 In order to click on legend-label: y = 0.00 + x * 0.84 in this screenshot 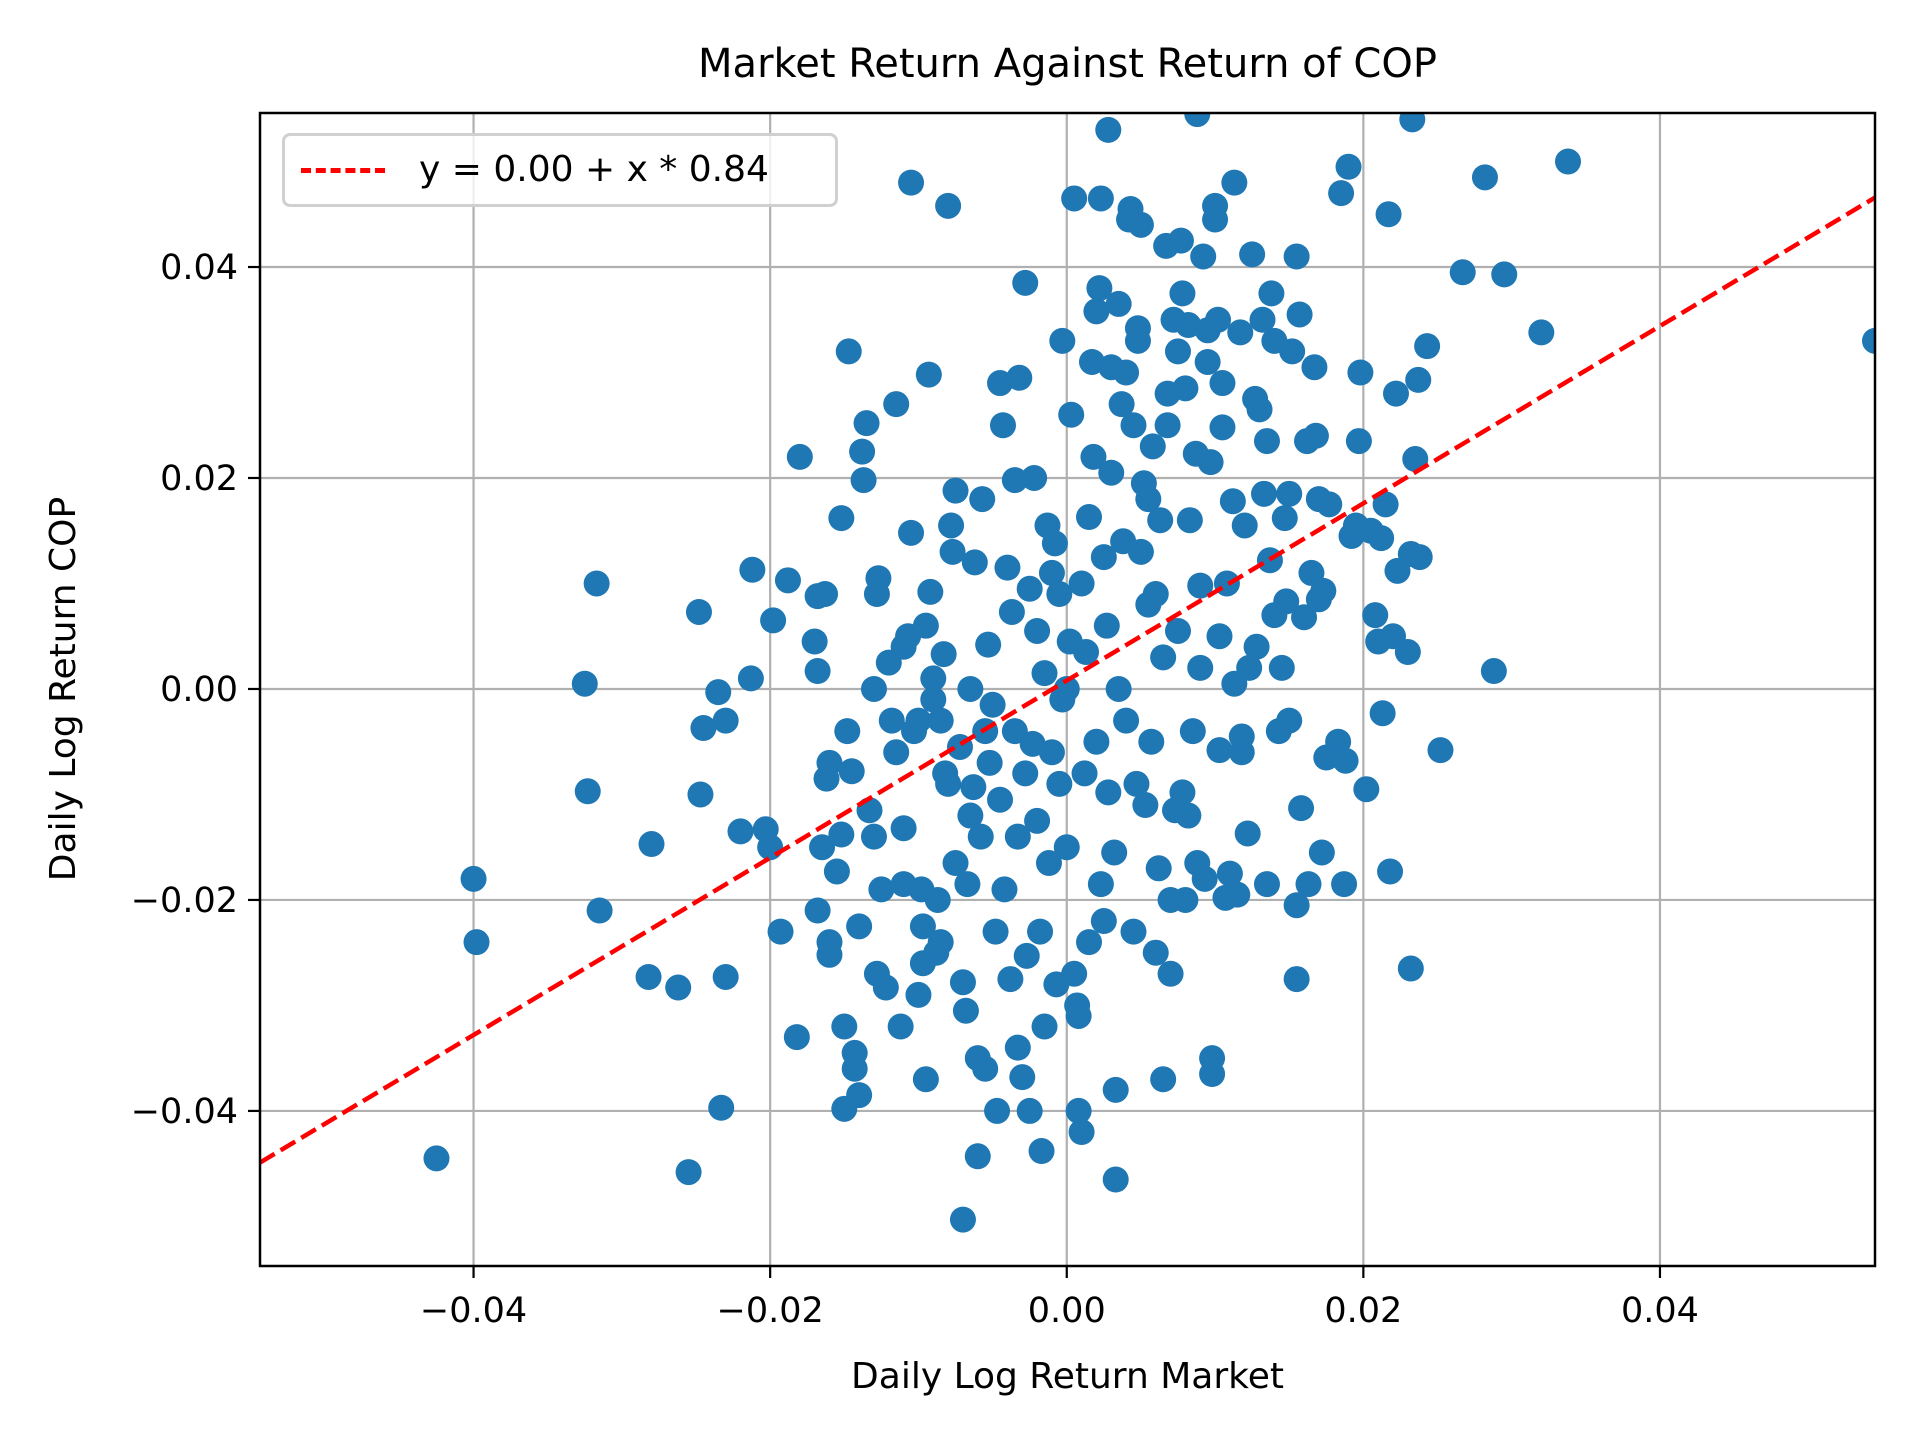, I will do `click(594, 169)`.